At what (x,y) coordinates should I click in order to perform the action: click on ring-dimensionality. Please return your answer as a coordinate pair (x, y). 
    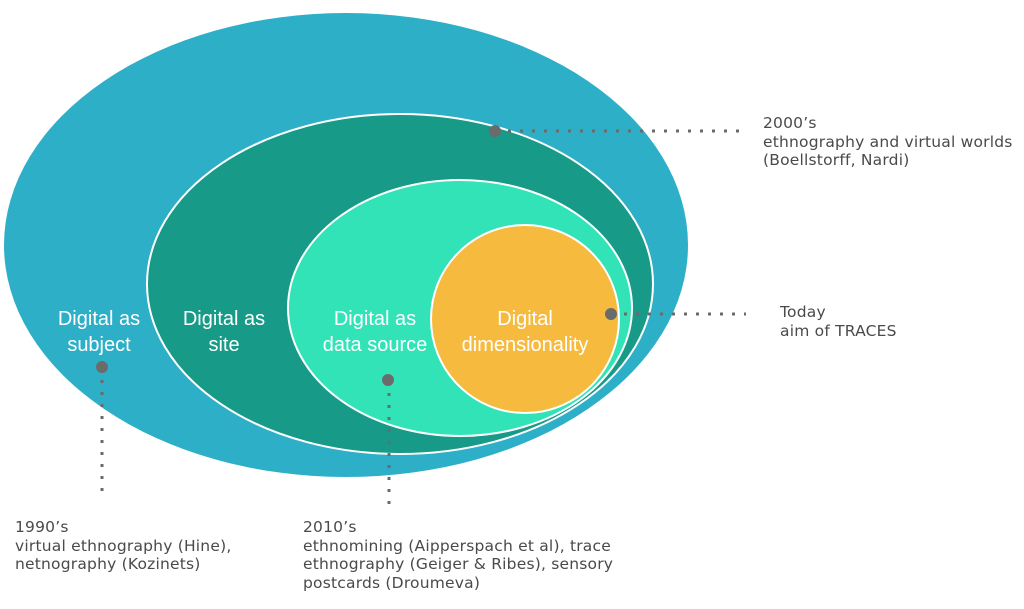
    Looking at the image, I should click on (525, 319).